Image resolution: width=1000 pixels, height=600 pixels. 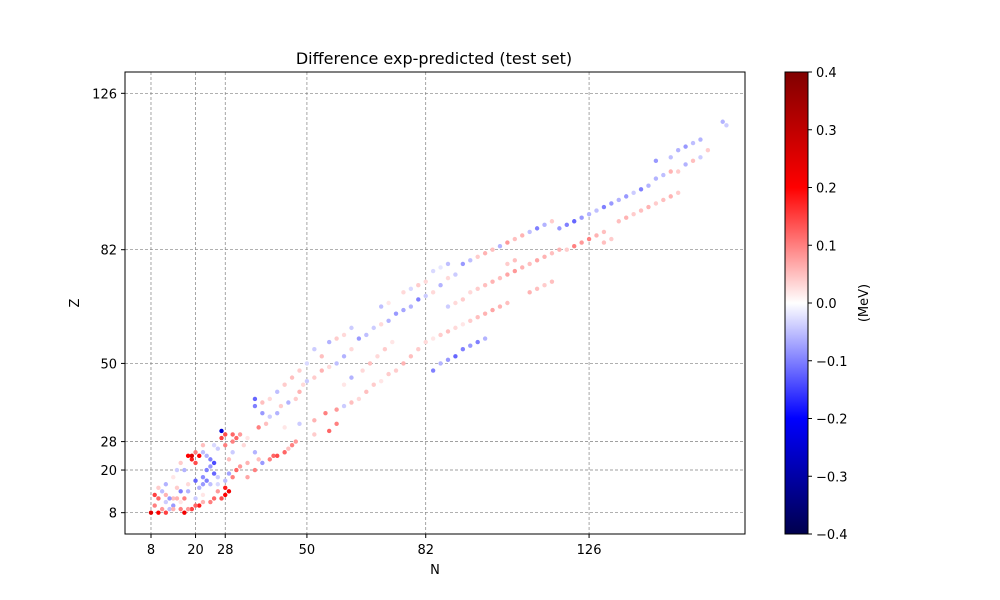 What do you see at coordinates (832, 362) in the screenshot?
I see `colorbar-tick-label: −0.1` at bounding box center [832, 362].